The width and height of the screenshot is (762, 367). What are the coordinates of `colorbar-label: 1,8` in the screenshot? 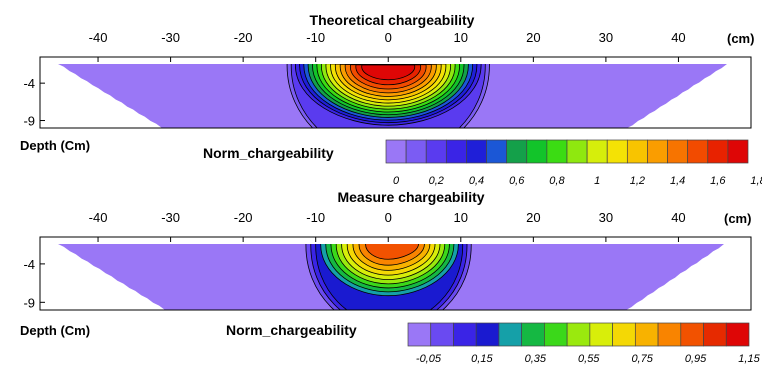 It's located at (756, 181).